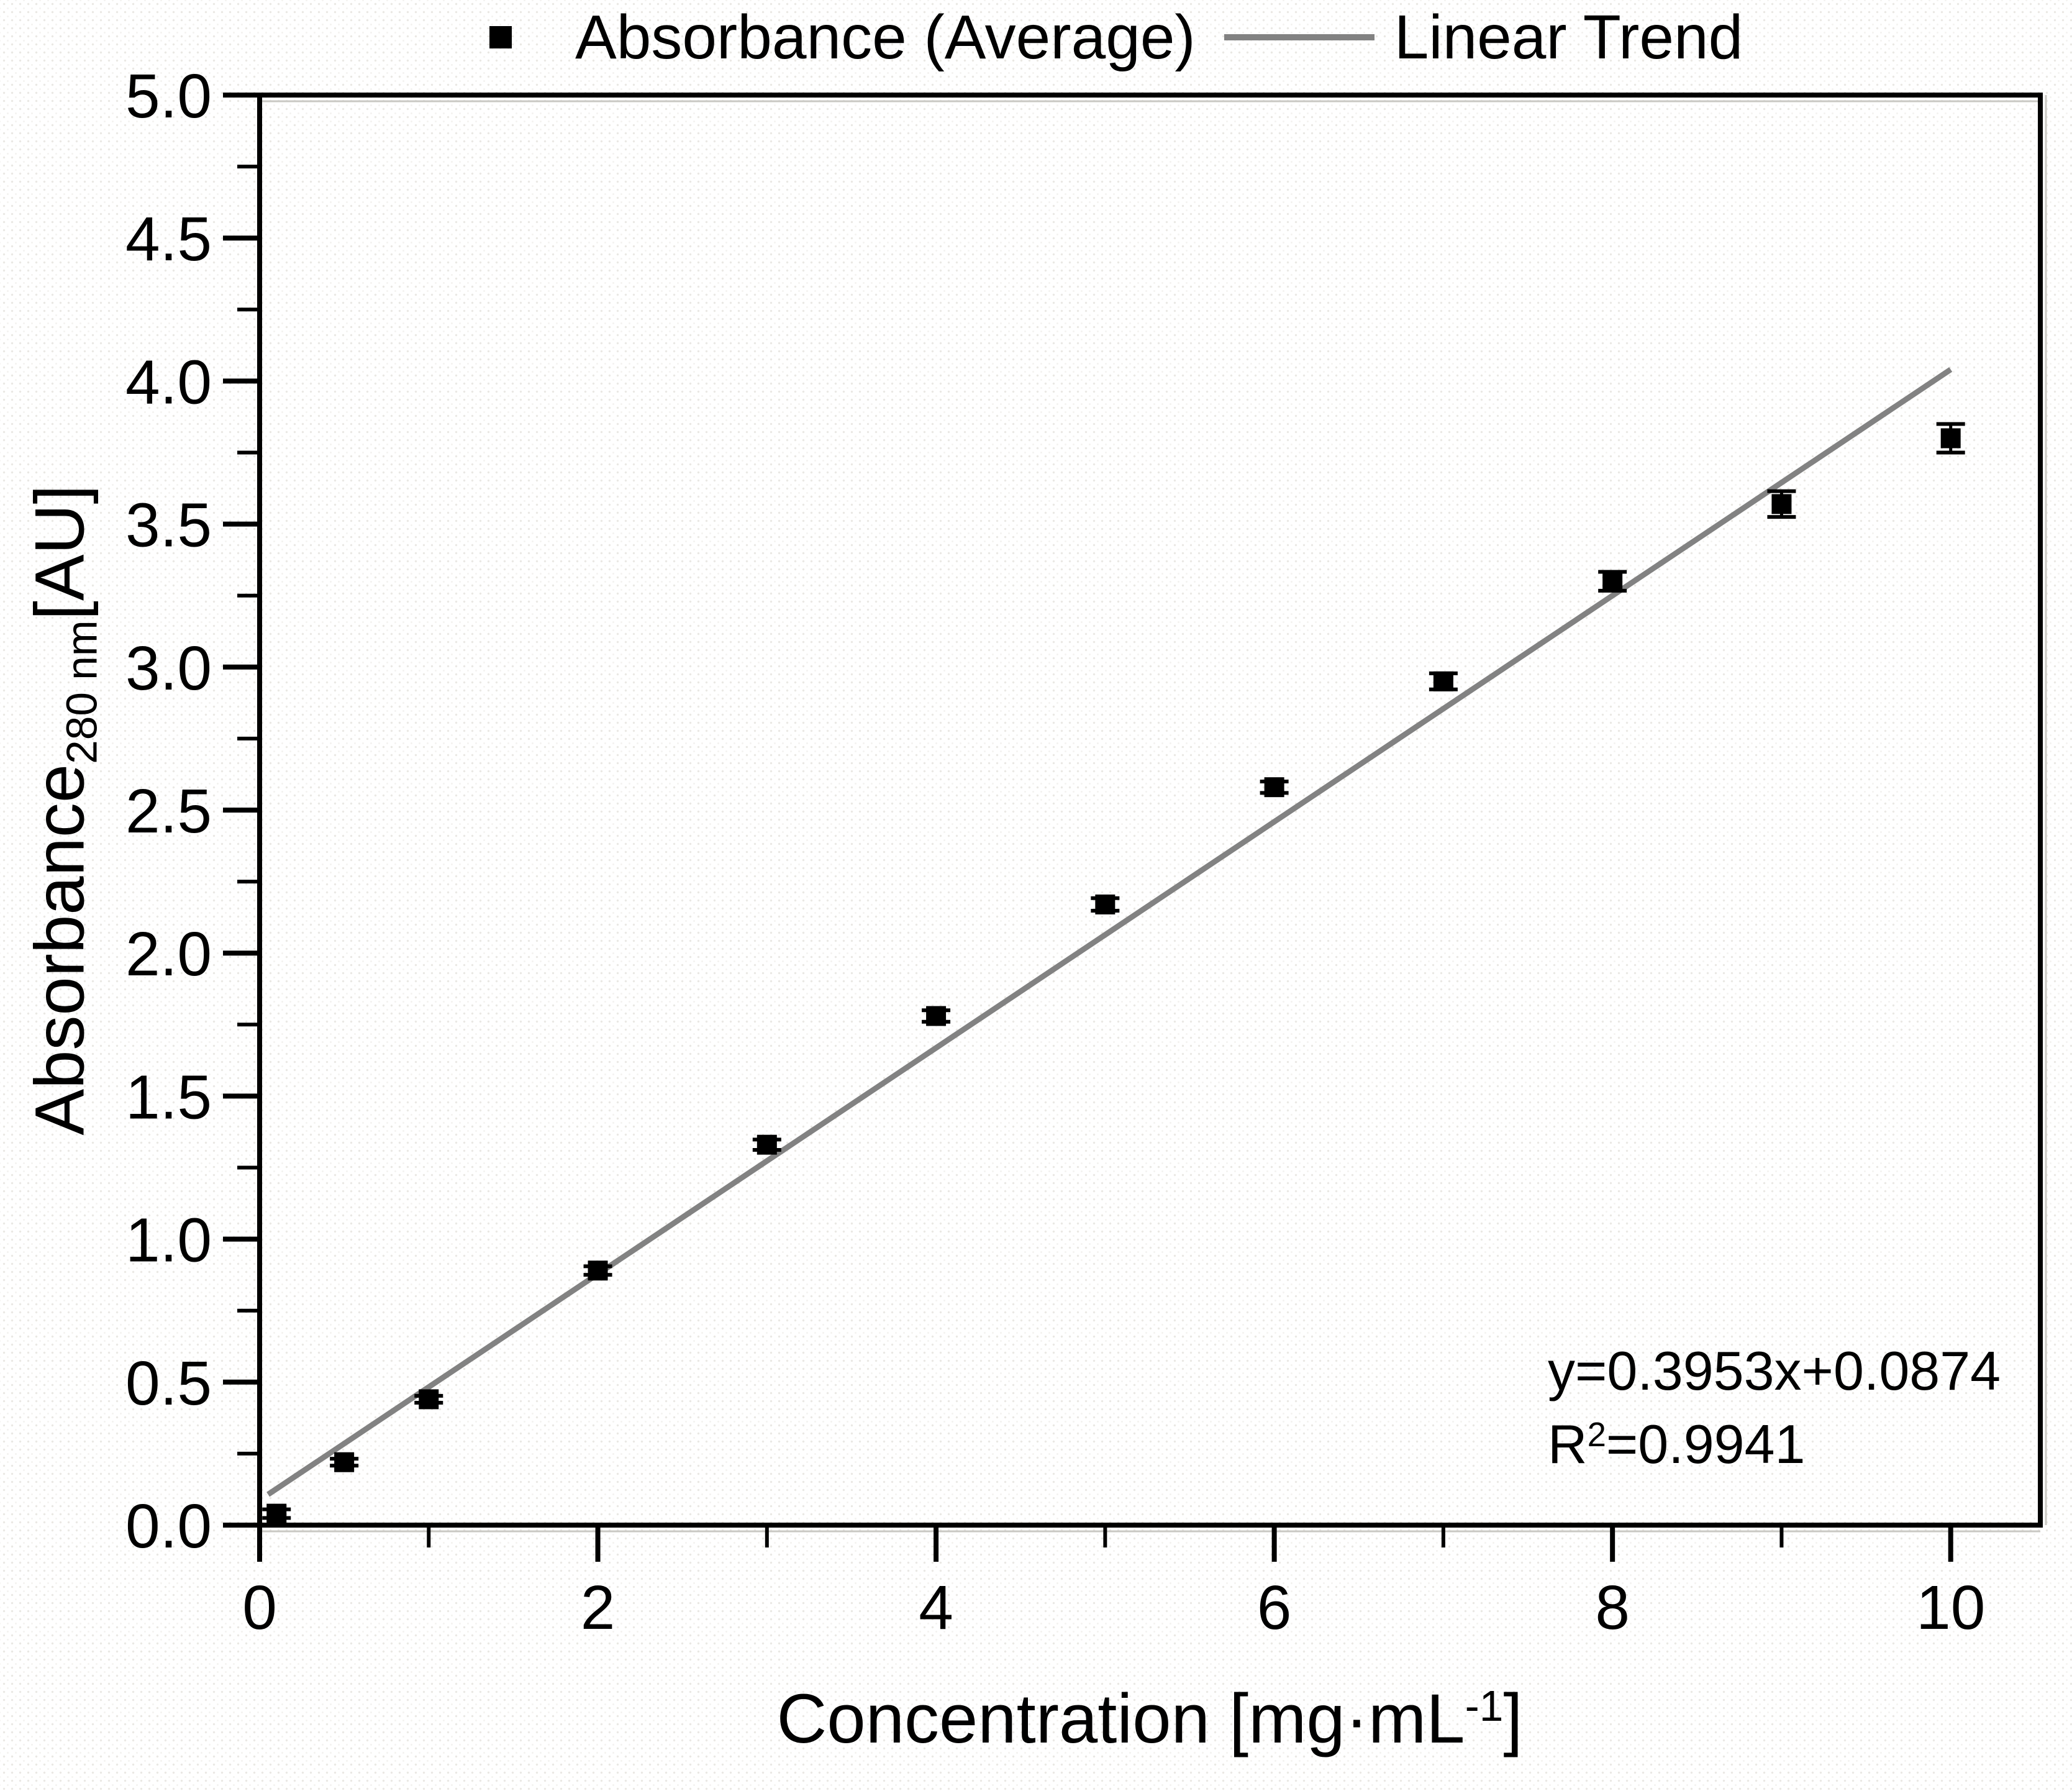 The image size is (2072, 1791). I want to click on y-tick-label: 5.0, so click(168, 96).